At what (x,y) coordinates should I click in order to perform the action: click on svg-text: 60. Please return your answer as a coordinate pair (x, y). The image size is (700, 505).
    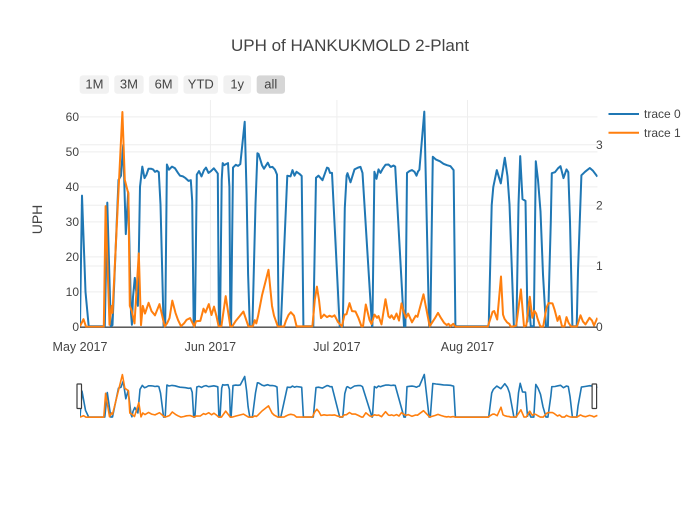
    Looking at the image, I should click on (73, 117).